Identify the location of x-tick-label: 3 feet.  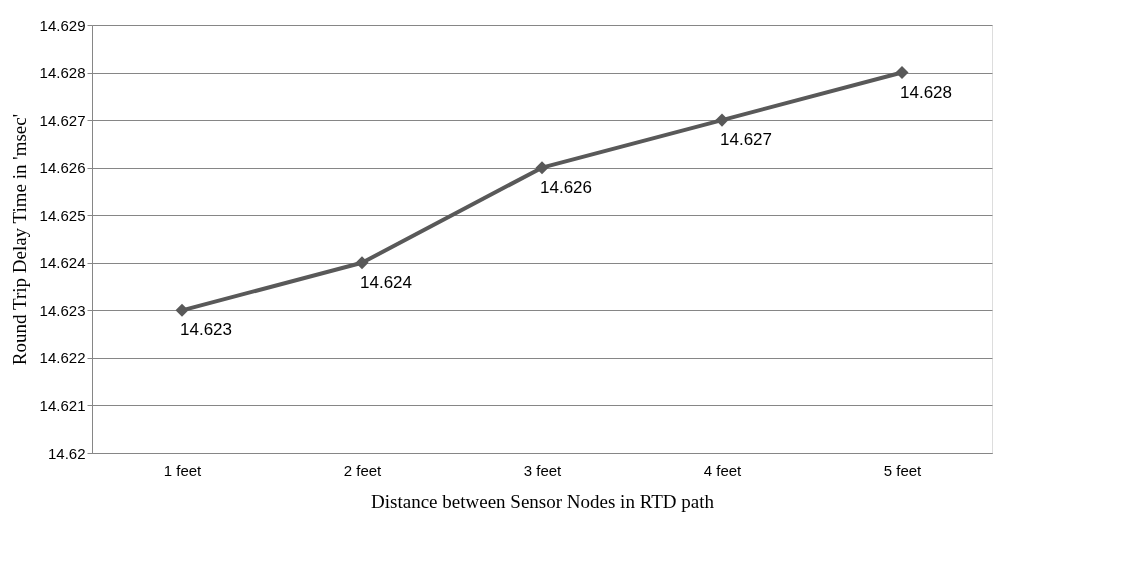
(543, 470).